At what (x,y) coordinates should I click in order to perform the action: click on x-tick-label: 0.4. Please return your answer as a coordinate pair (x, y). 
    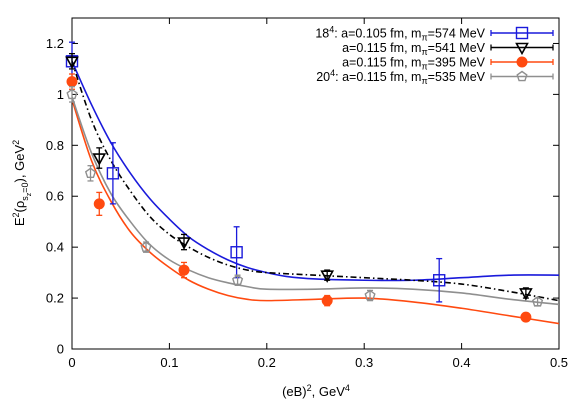
    Looking at the image, I should click on (462, 362).